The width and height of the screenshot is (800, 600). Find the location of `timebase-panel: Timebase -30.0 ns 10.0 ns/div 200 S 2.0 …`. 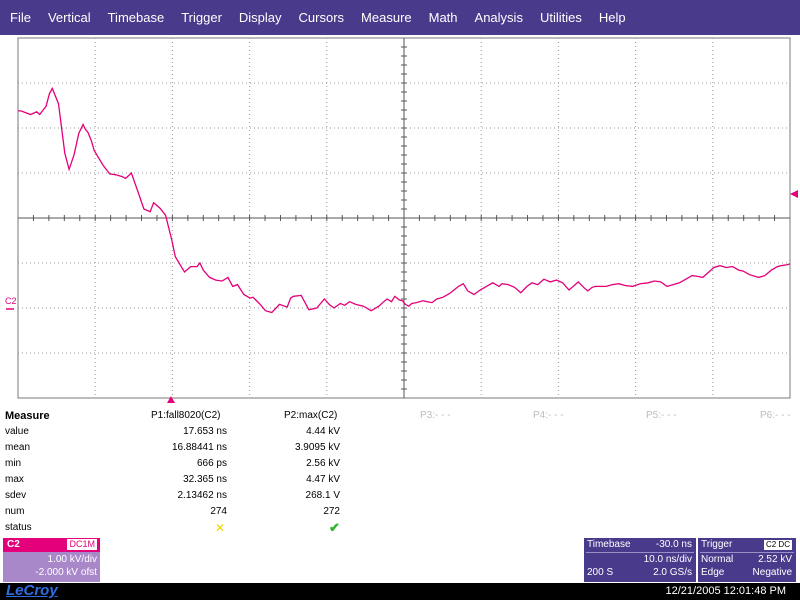

timebase-panel: Timebase -30.0 ns 10.0 ns/div 200 S 2.0 … is located at coordinates (640, 560).